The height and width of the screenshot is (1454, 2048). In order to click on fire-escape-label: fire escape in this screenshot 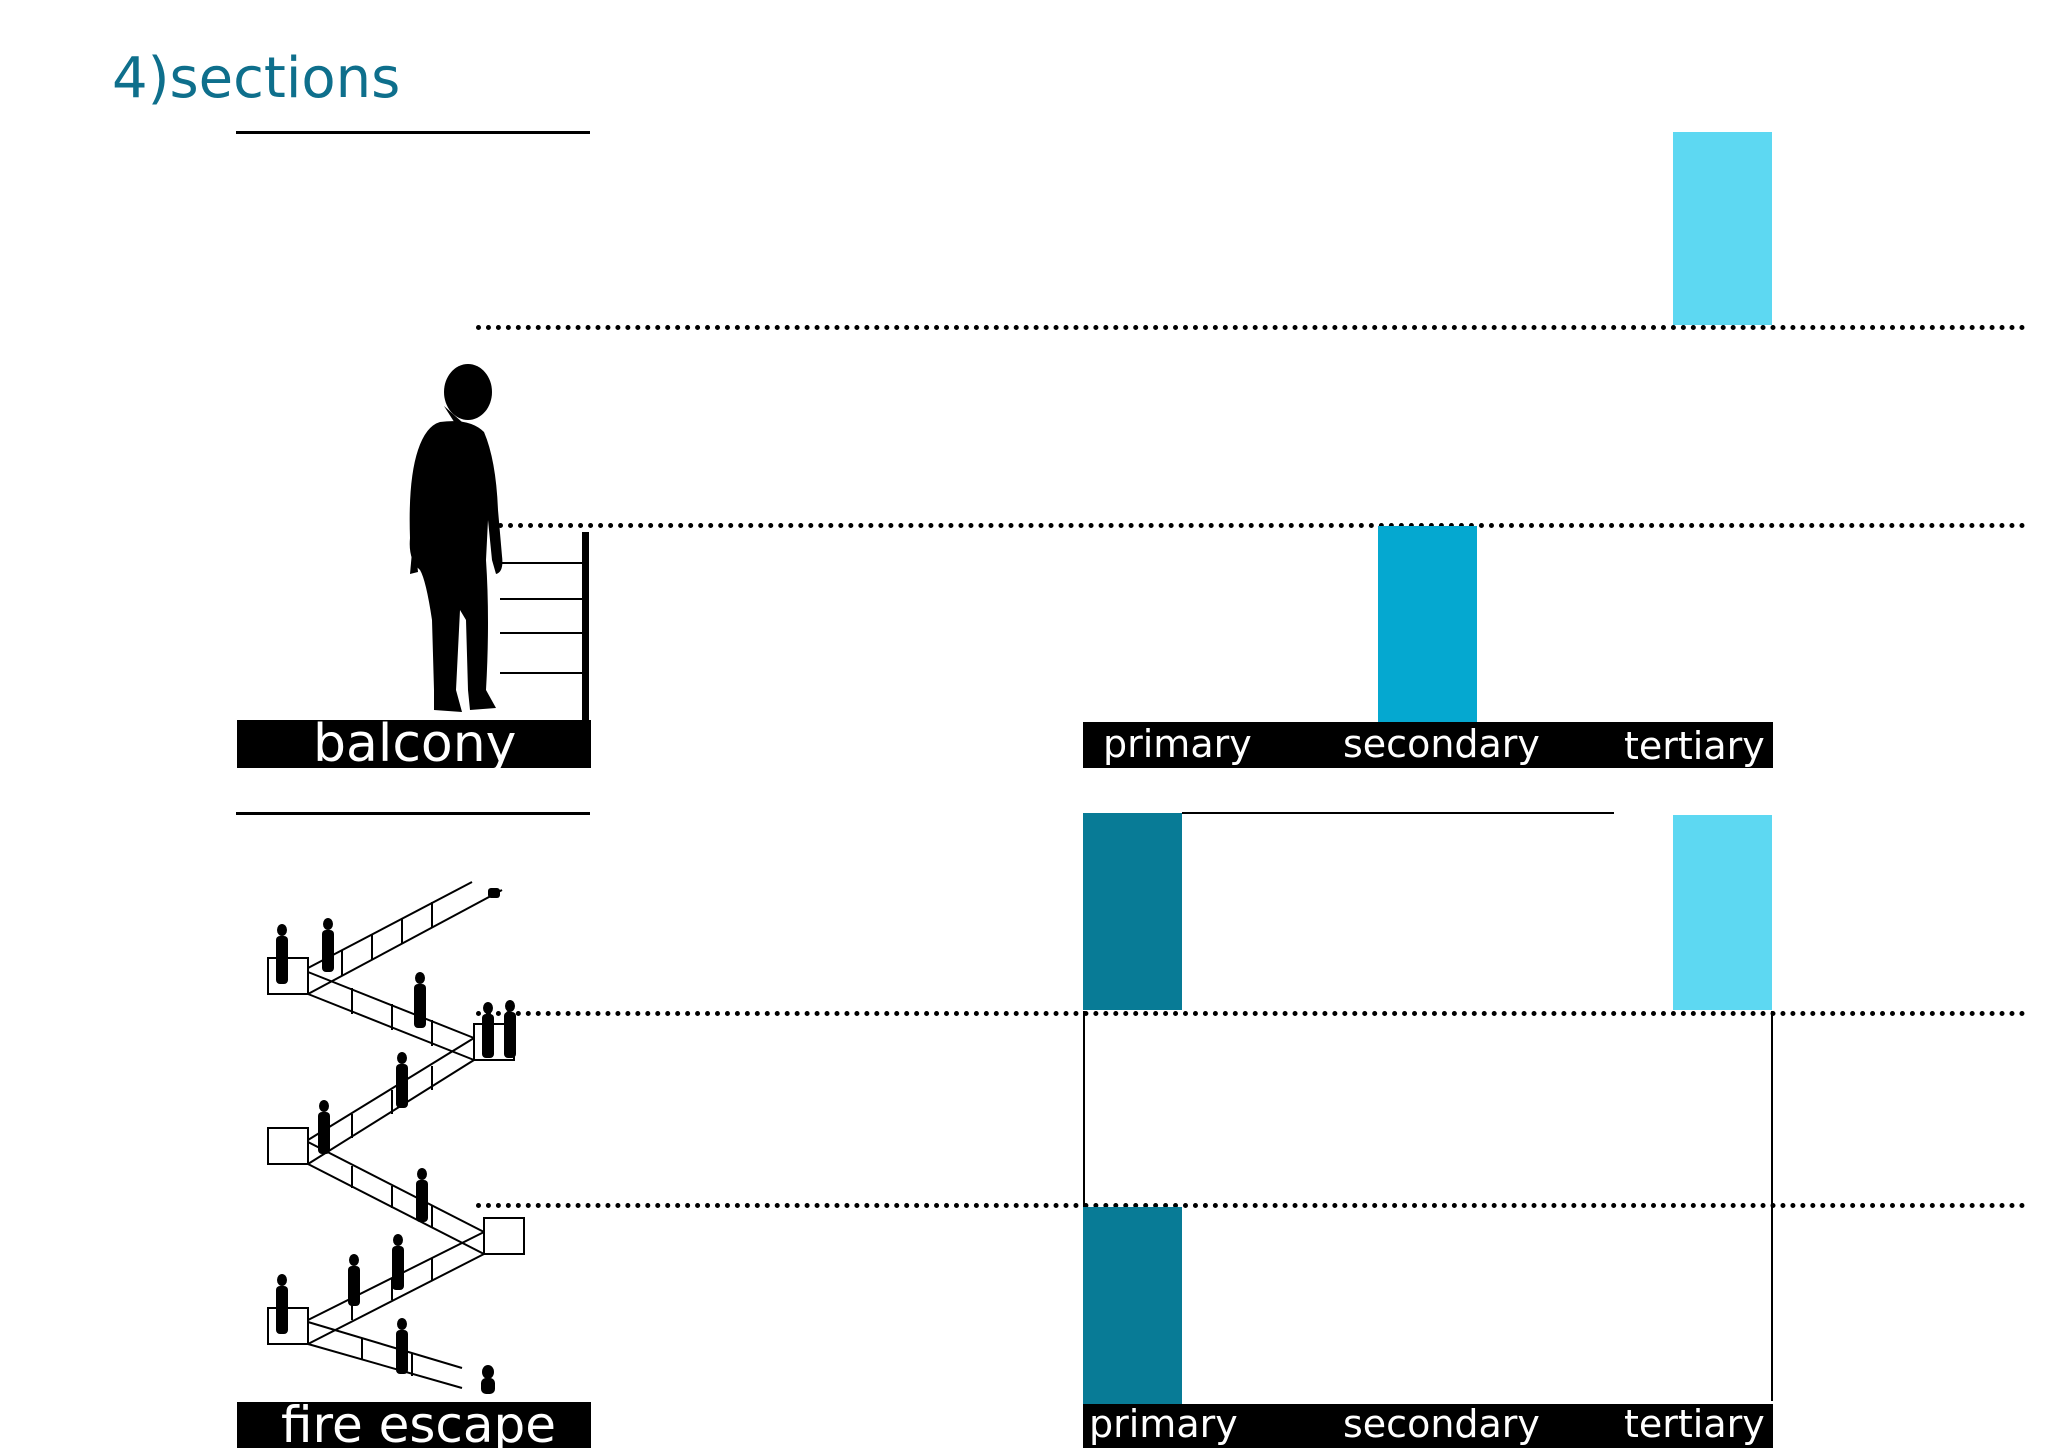, I will do `click(419, 1425)`.